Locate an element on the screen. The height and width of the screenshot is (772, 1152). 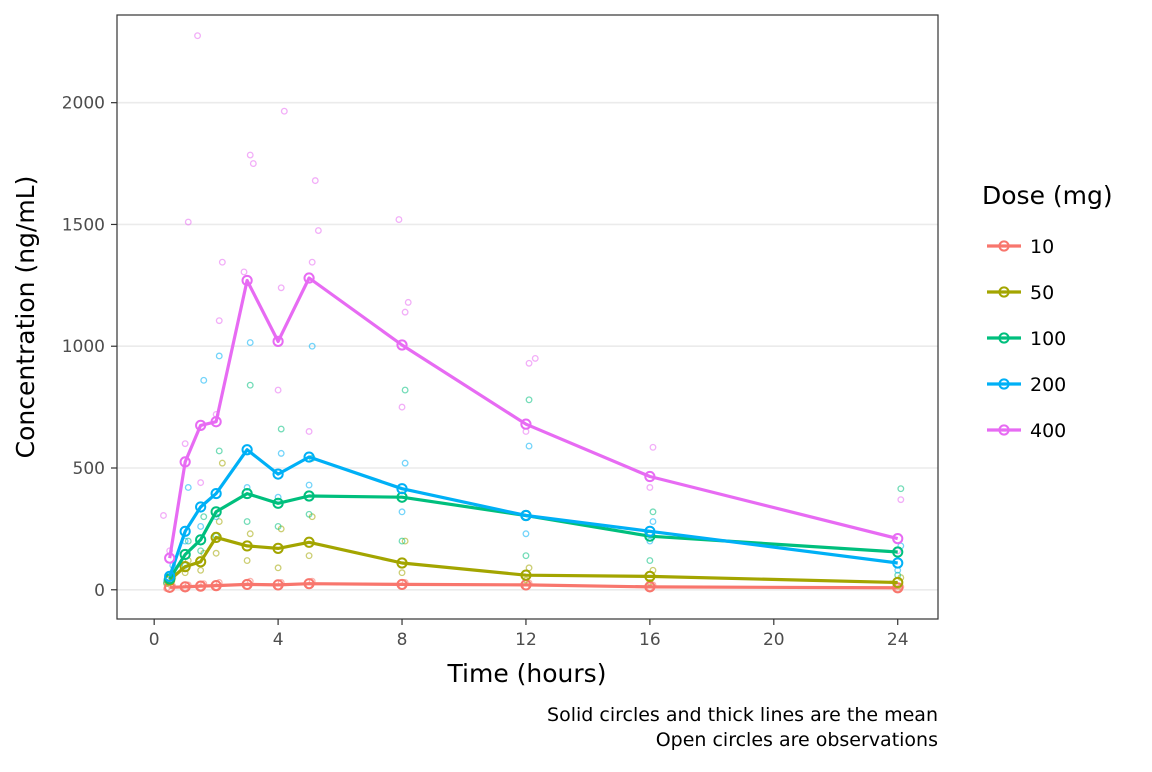
x-tick-label-16: 16 is located at coordinates (650, 640).